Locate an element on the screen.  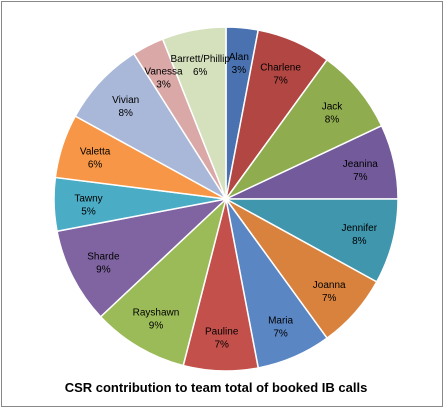
slice-label-valetta: Valetta 6% is located at coordinates (95, 159).